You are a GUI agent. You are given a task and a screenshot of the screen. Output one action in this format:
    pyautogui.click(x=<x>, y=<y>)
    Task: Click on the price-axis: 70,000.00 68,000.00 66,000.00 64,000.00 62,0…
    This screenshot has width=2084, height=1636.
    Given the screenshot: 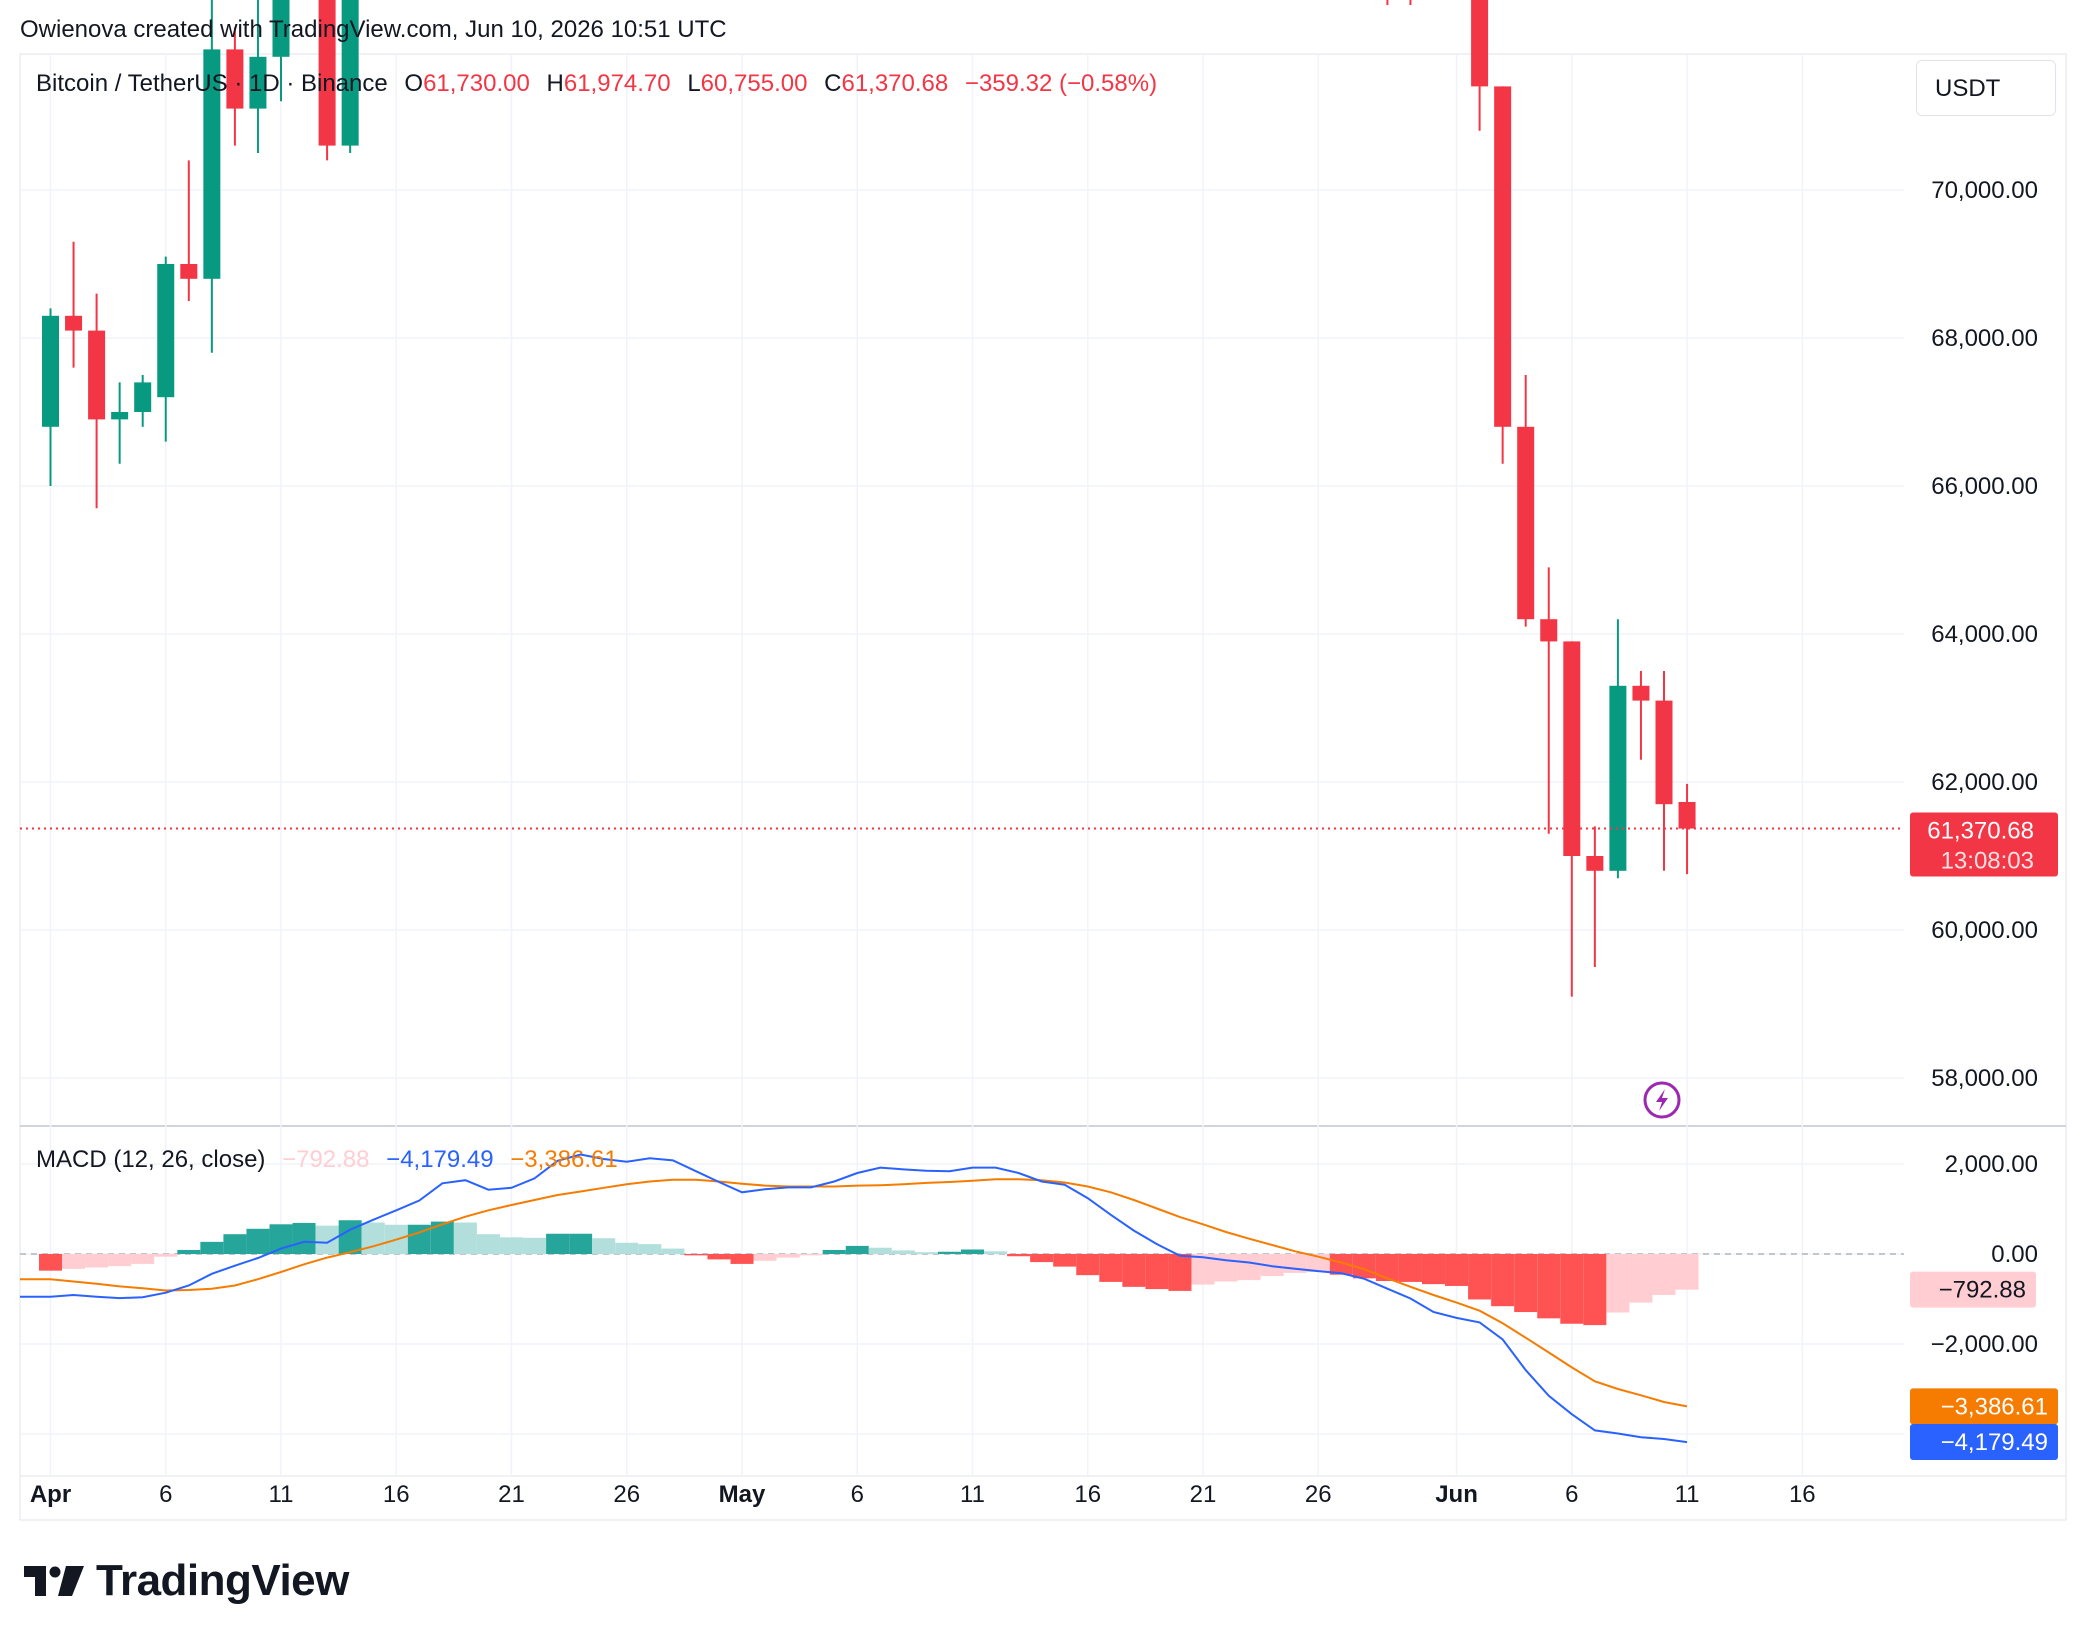 What is the action you would take?
    pyautogui.click(x=1984, y=634)
    